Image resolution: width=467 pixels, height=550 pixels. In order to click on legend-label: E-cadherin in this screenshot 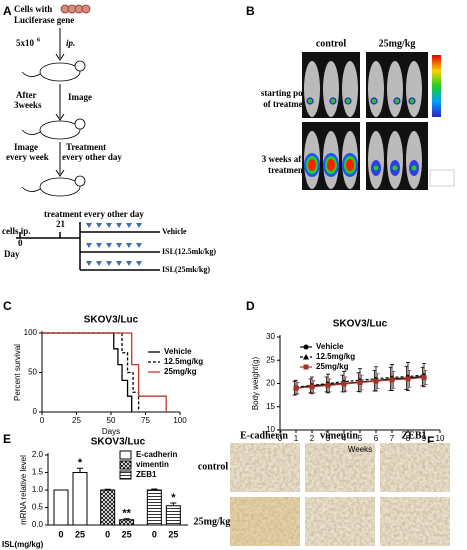, I will do `click(156, 454)`.